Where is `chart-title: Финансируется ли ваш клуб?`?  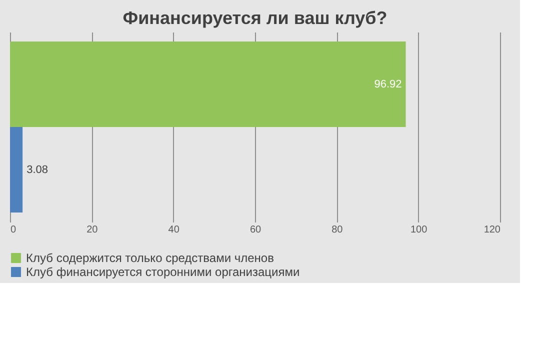 chart-title: Финансируется ли ваш клуб? is located at coordinates (255, 18).